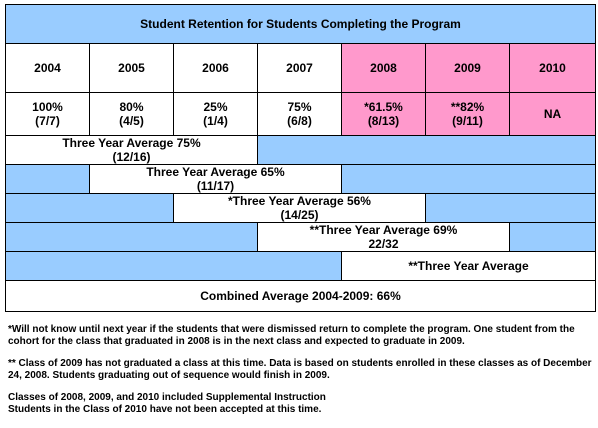  I want to click on average-row: **Three Year Average 69% 22/32, so click(300, 237).